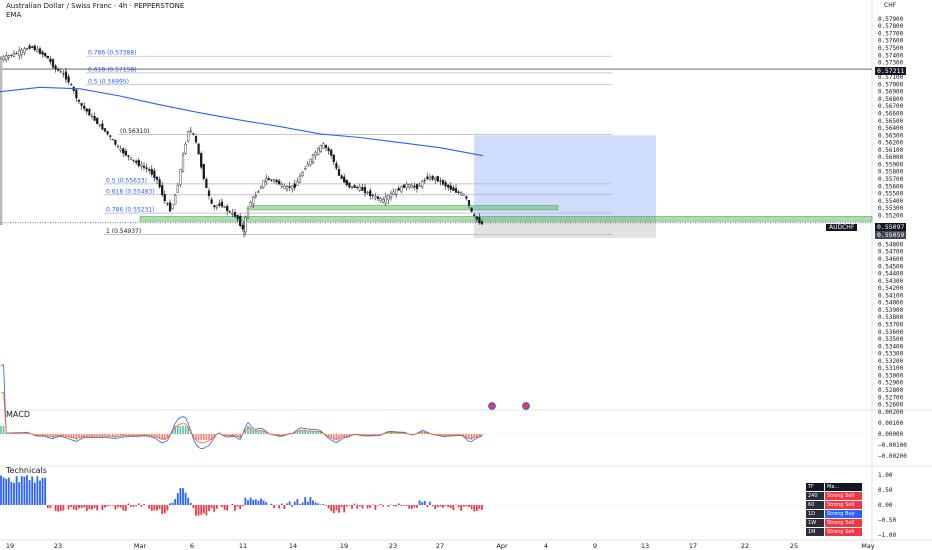 This screenshot has width=932, height=550. I want to click on technicals-pane-title: Technicals, so click(26, 470).